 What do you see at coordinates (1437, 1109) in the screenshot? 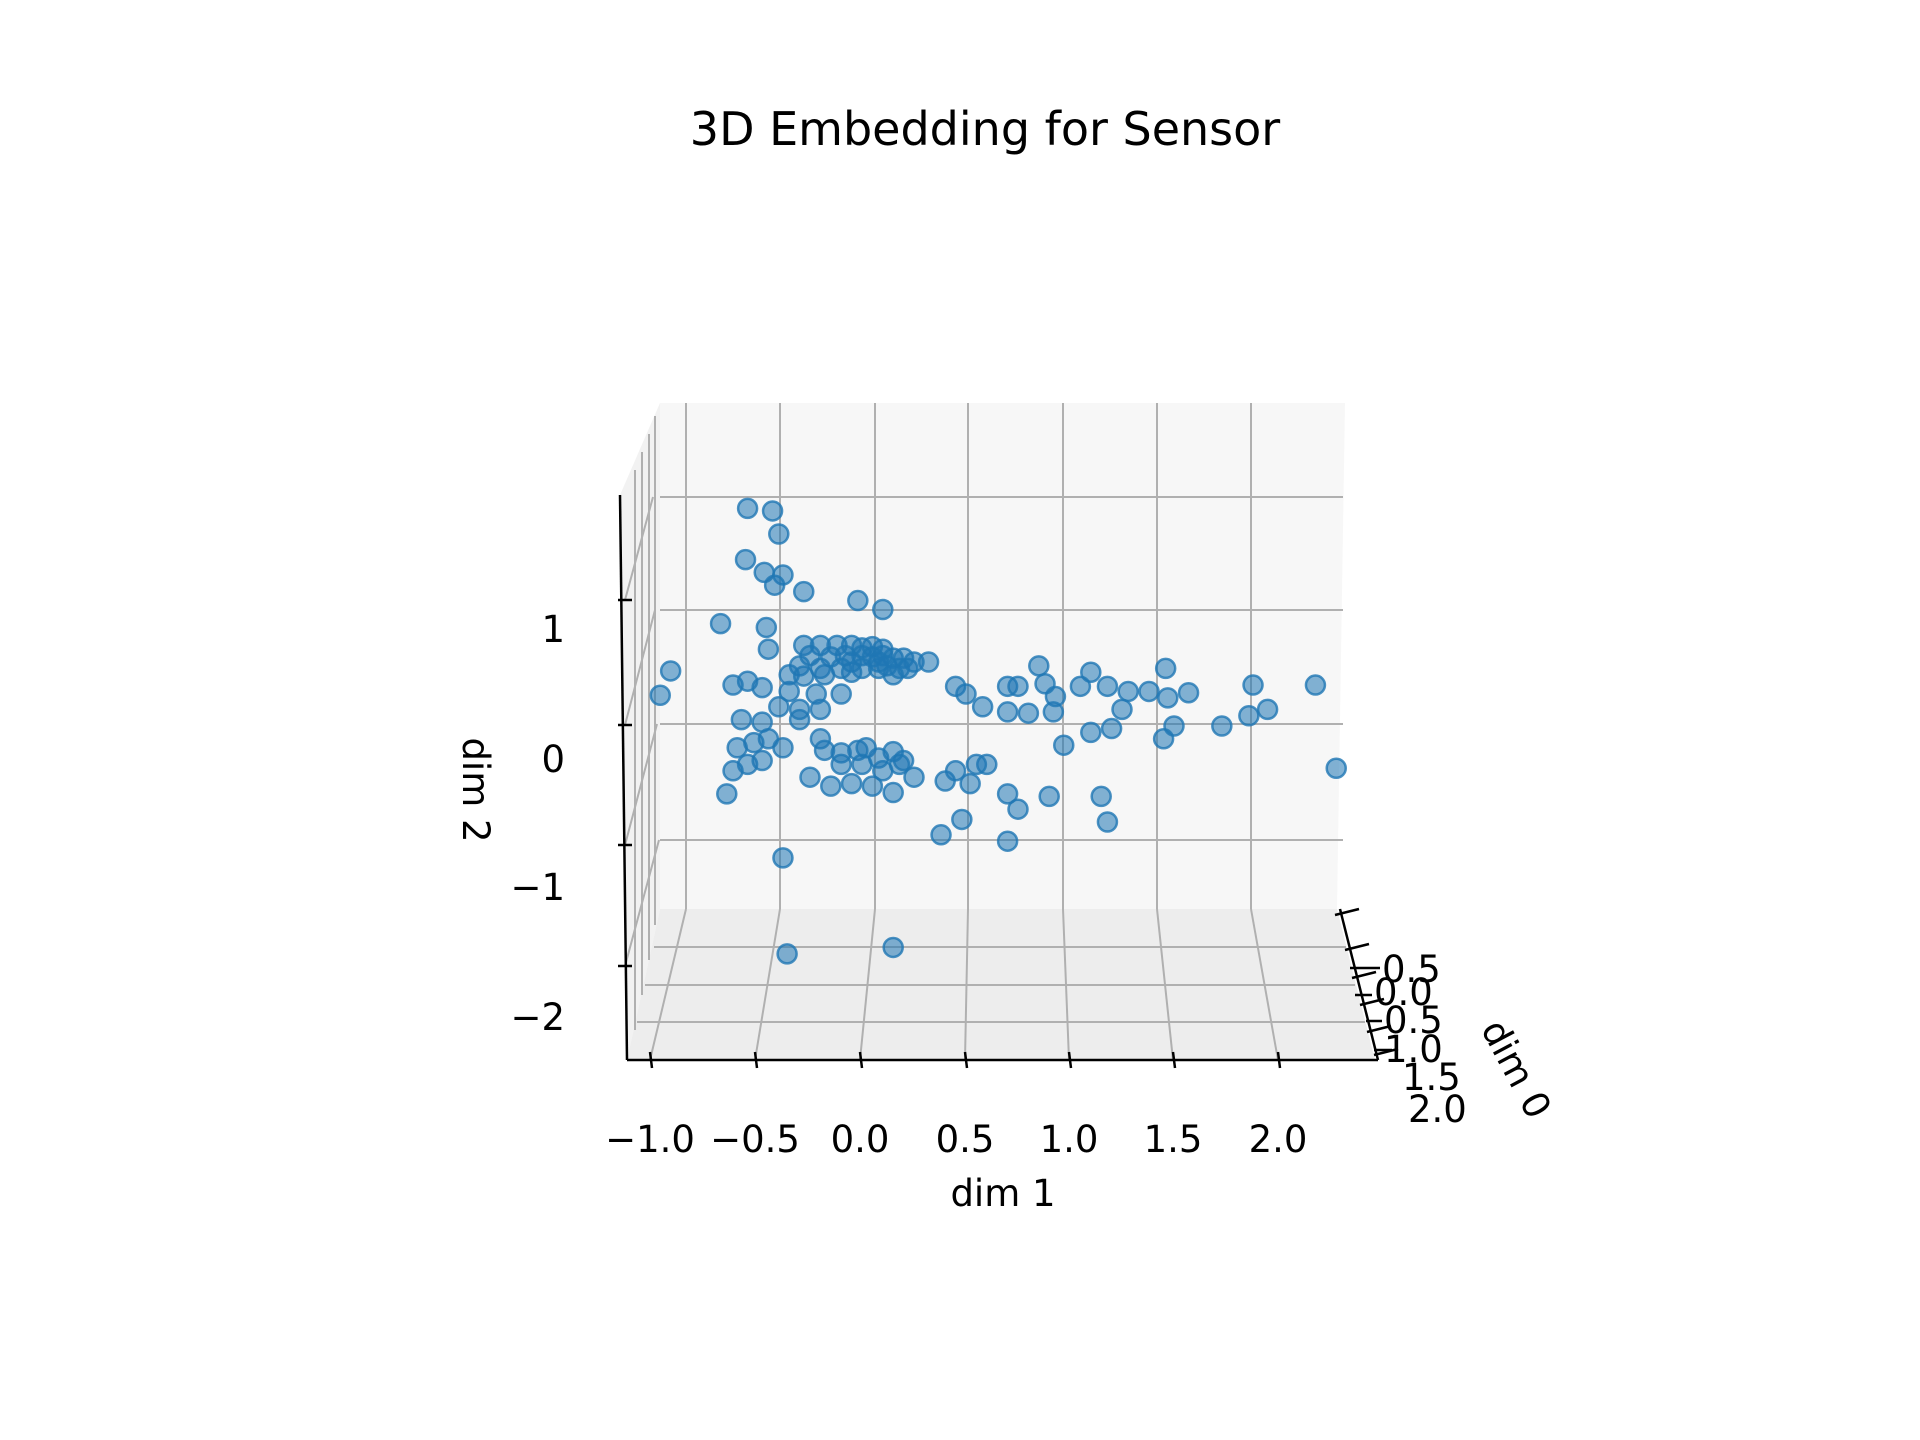
I see `z-tick-label-5: 2.0` at bounding box center [1437, 1109].